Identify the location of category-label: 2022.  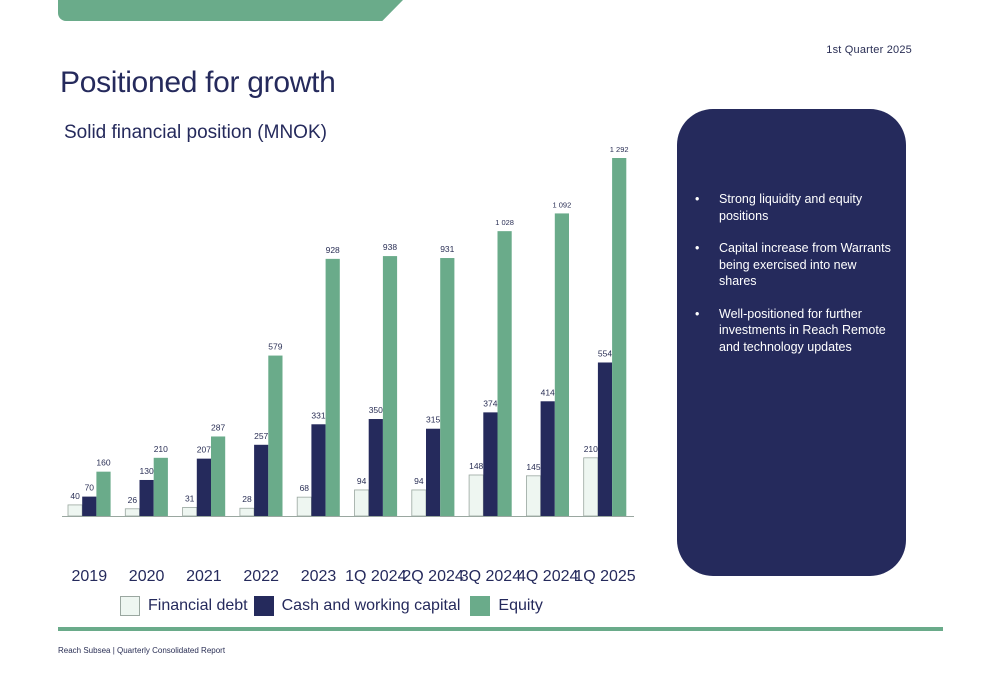
(261, 576).